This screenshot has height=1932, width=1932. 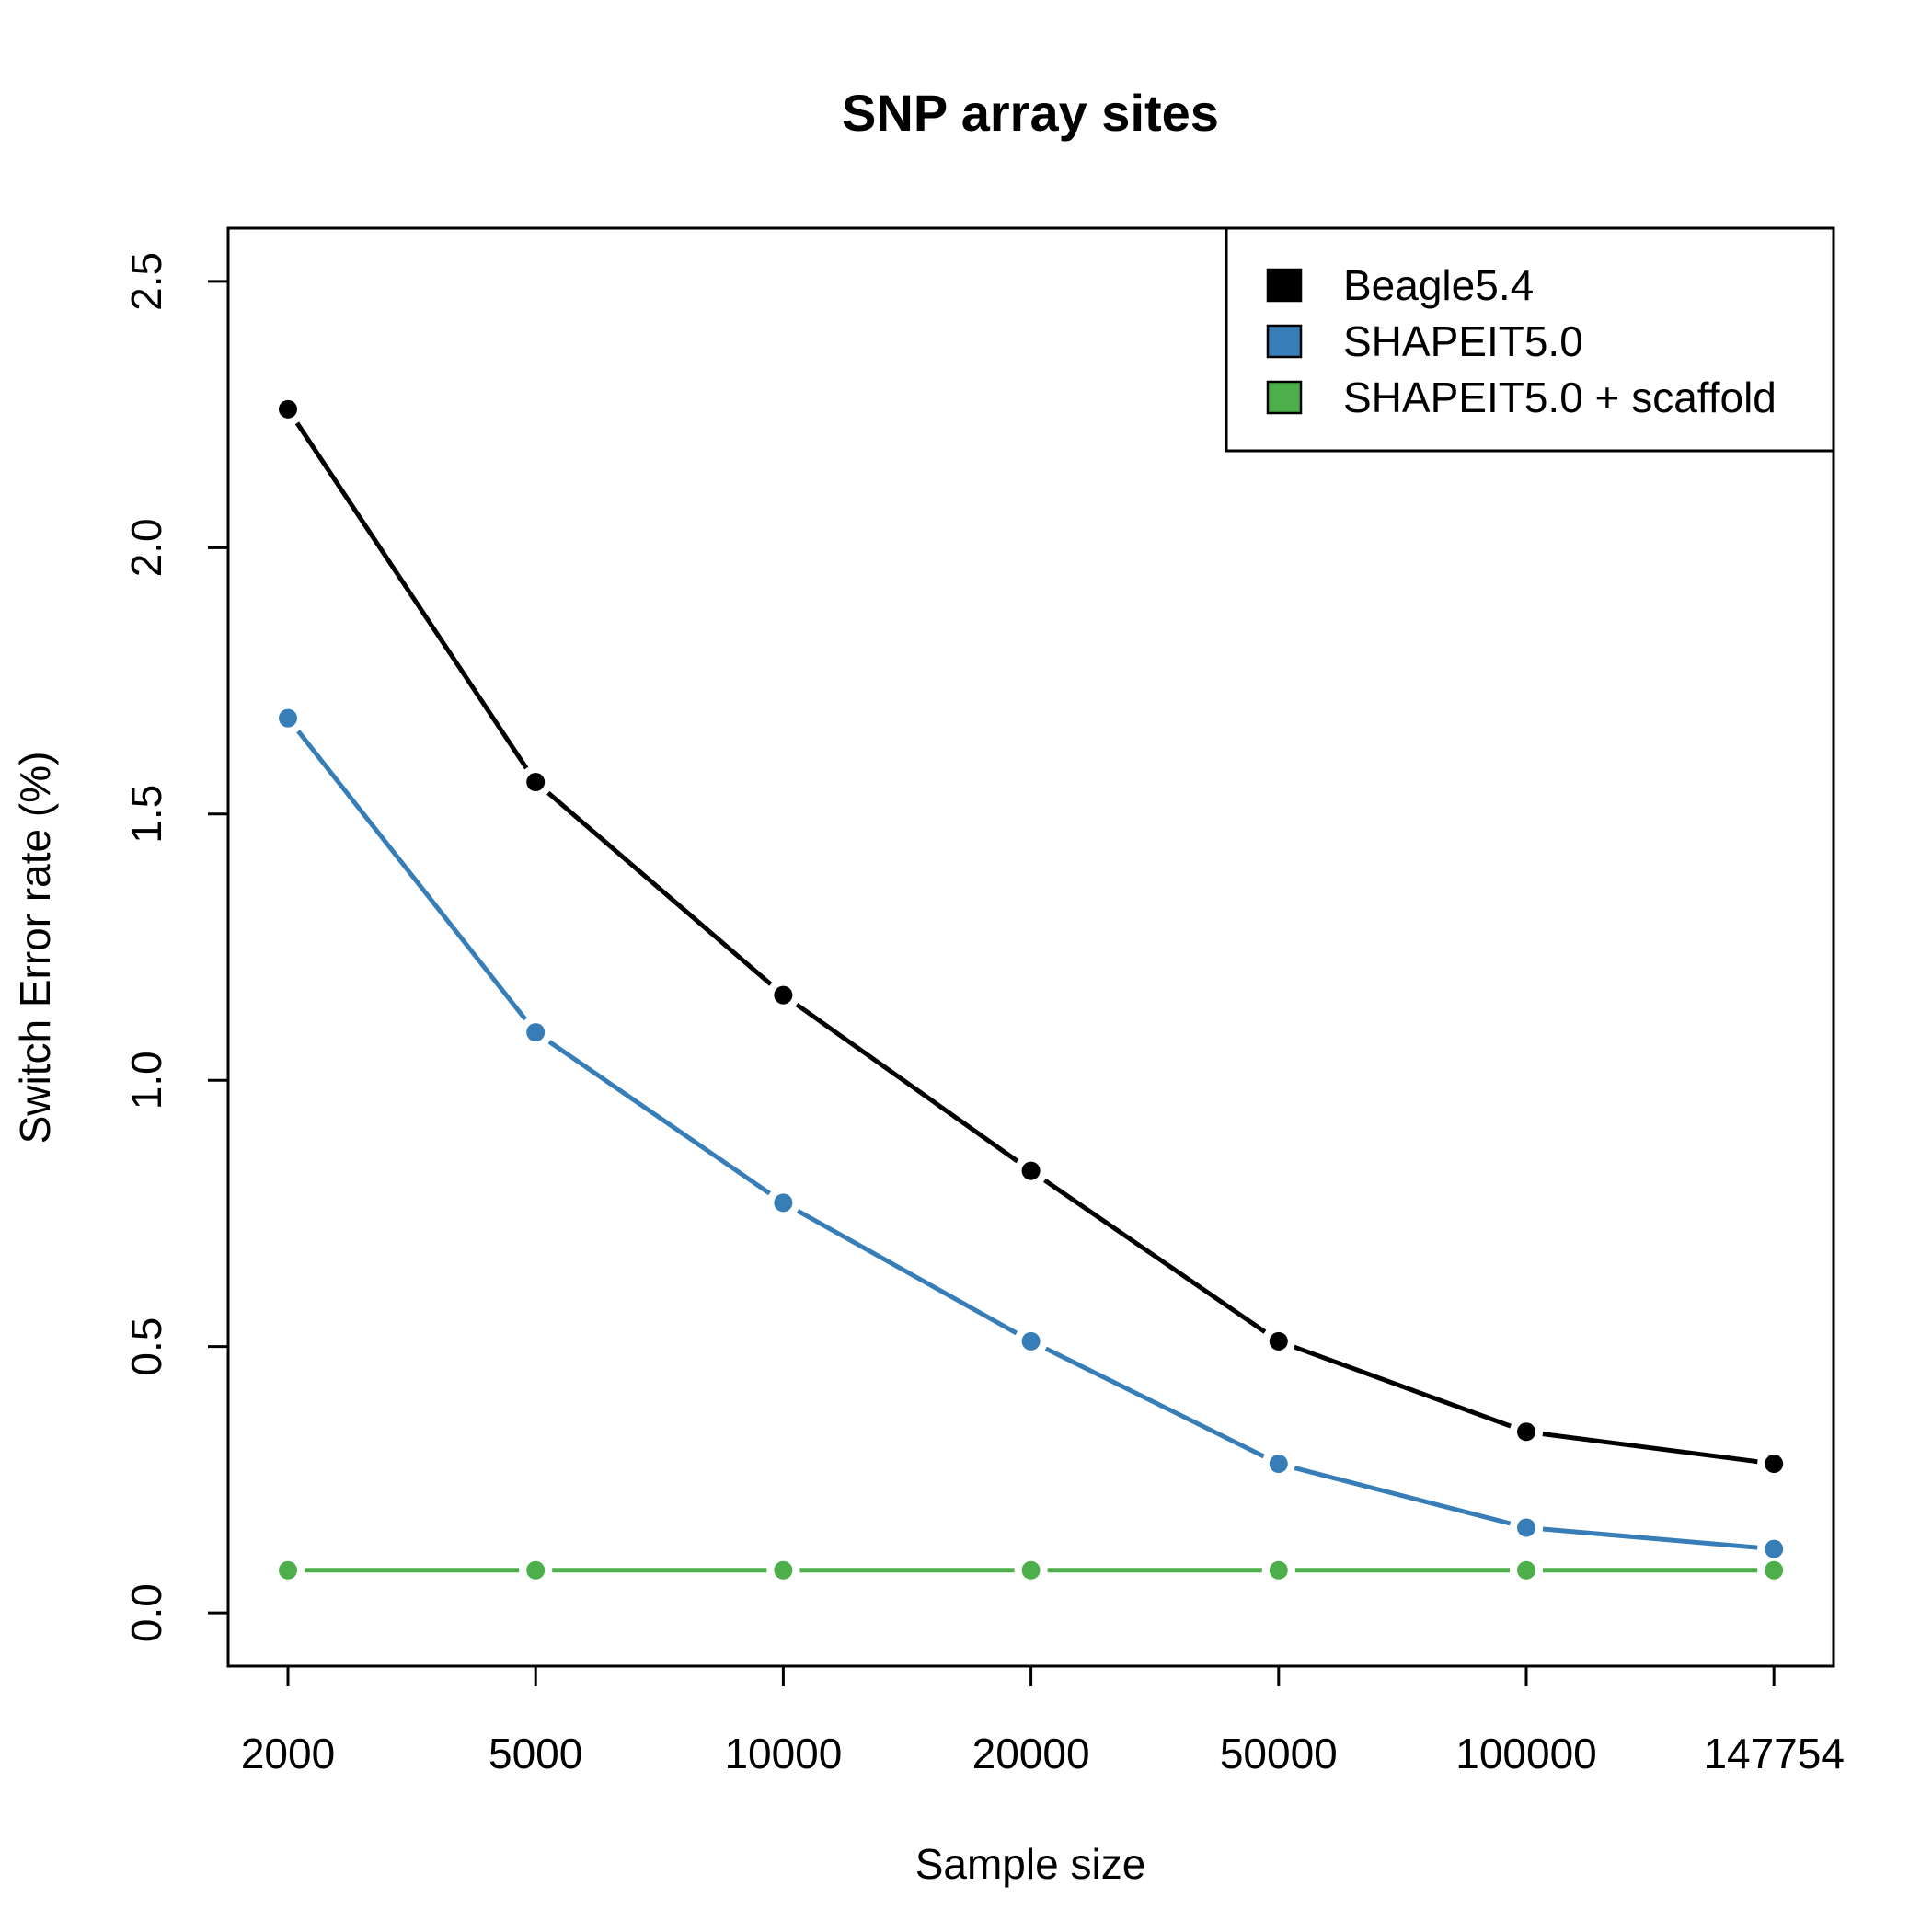 I want to click on legend-label: Beagle5.4, so click(x=1438, y=285).